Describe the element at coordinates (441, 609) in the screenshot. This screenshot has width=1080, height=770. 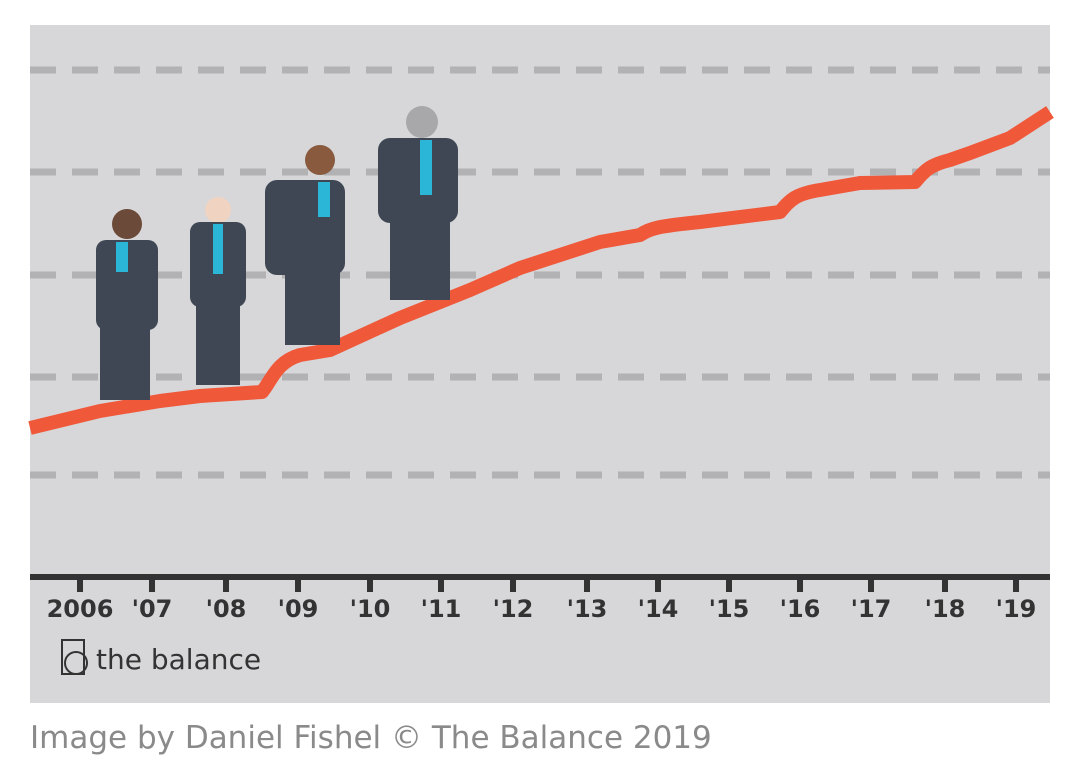
I see `x-tick-label: '11` at that location.